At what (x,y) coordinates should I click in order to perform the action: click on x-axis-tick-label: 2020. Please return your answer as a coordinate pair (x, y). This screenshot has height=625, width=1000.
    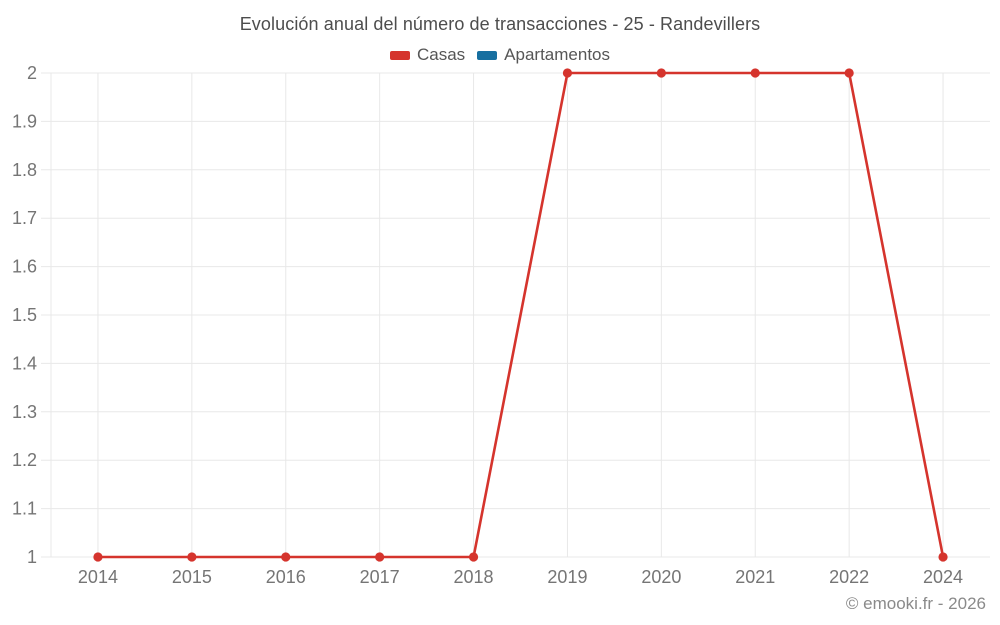
    Looking at the image, I should click on (661, 577).